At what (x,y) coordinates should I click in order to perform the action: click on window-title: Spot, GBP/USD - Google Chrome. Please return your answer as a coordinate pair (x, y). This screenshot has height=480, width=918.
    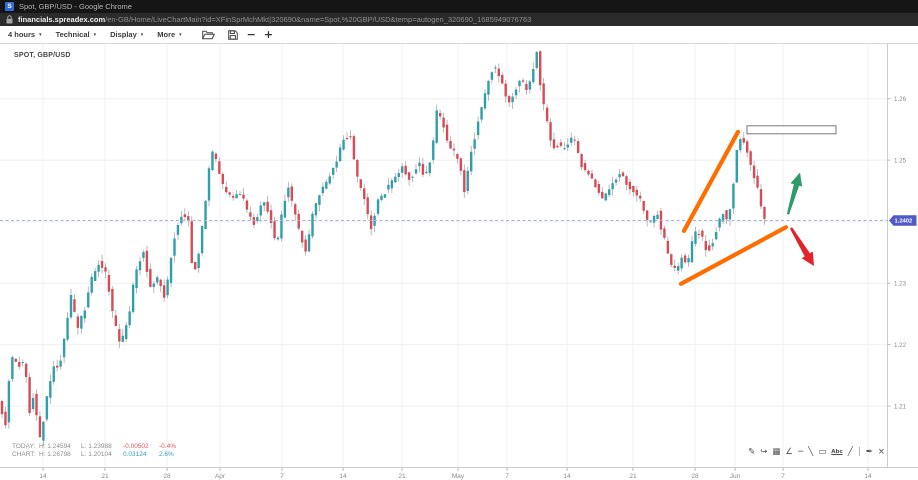
    Looking at the image, I should click on (75, 6).